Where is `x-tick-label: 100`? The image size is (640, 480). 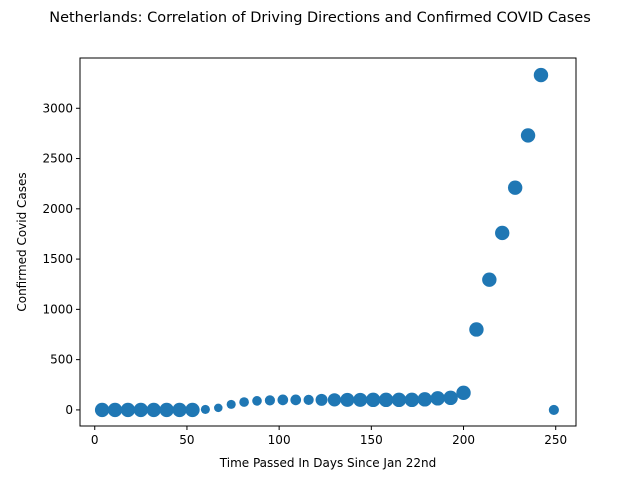
x-tick-label: 100 is located at coordinates (279, 440).